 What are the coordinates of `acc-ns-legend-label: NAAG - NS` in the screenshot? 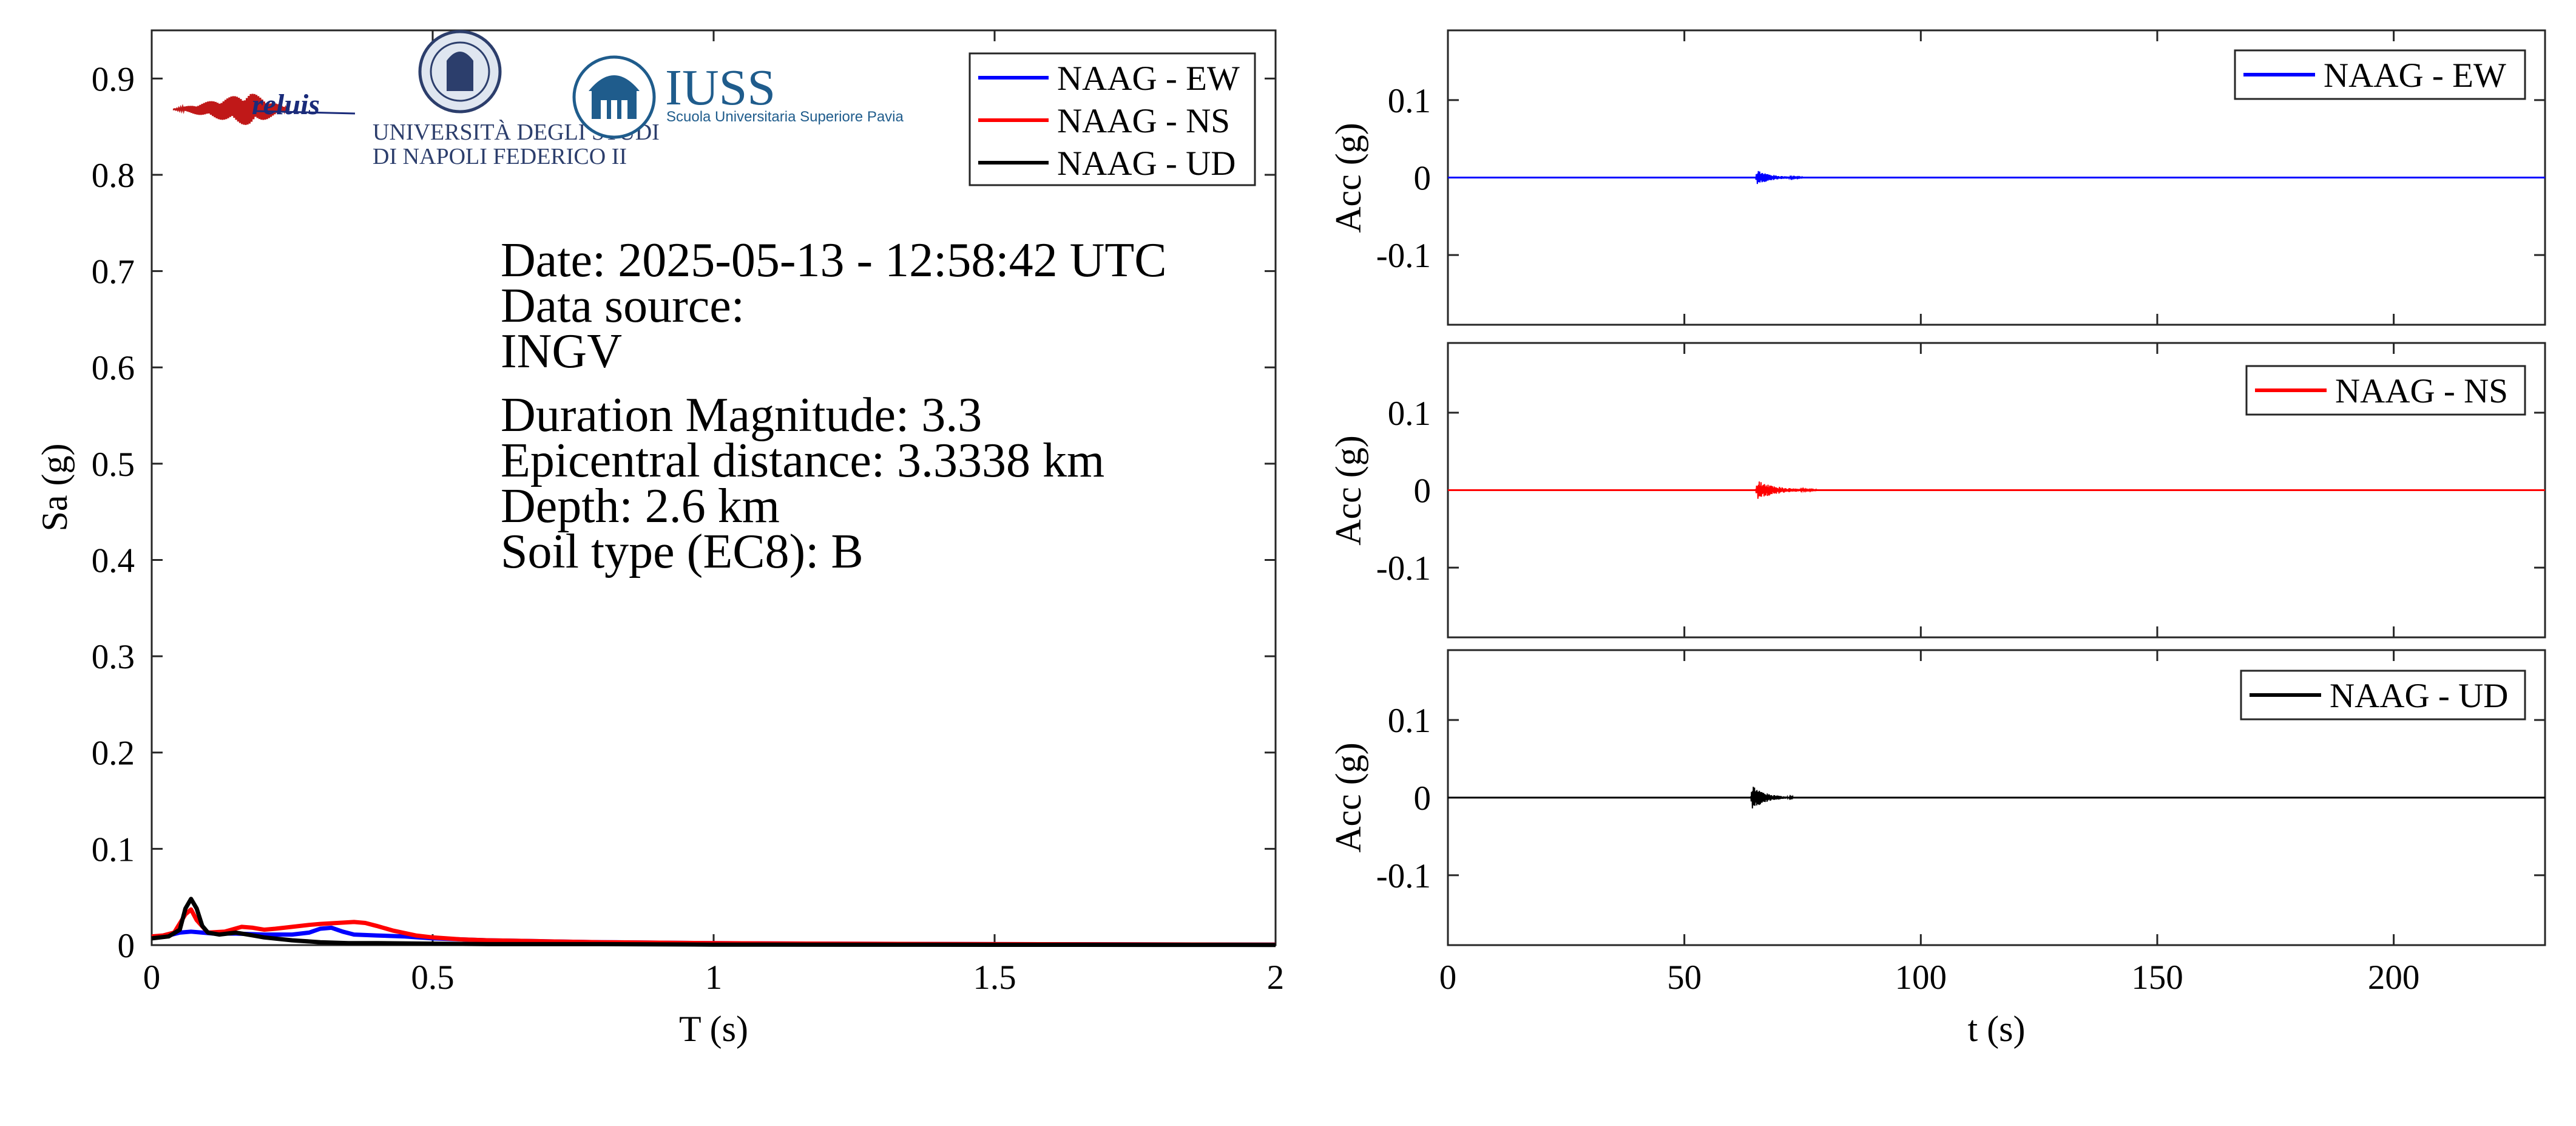 It's located at (2421, 391).